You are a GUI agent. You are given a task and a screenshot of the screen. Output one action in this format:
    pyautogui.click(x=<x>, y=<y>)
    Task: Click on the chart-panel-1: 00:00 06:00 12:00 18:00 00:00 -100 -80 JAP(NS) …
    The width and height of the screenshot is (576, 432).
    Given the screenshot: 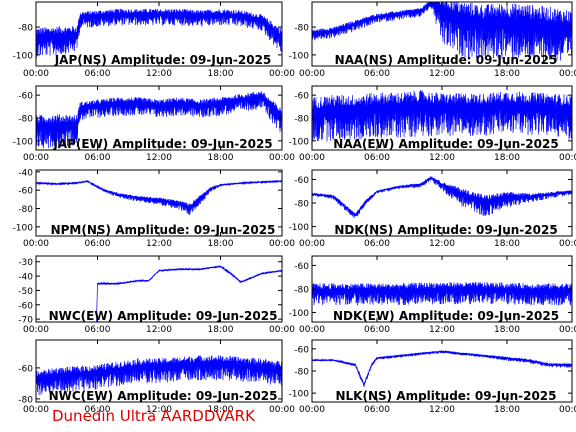 What is the action you would take?
    pyautogui.click(x=154, y=40)
    